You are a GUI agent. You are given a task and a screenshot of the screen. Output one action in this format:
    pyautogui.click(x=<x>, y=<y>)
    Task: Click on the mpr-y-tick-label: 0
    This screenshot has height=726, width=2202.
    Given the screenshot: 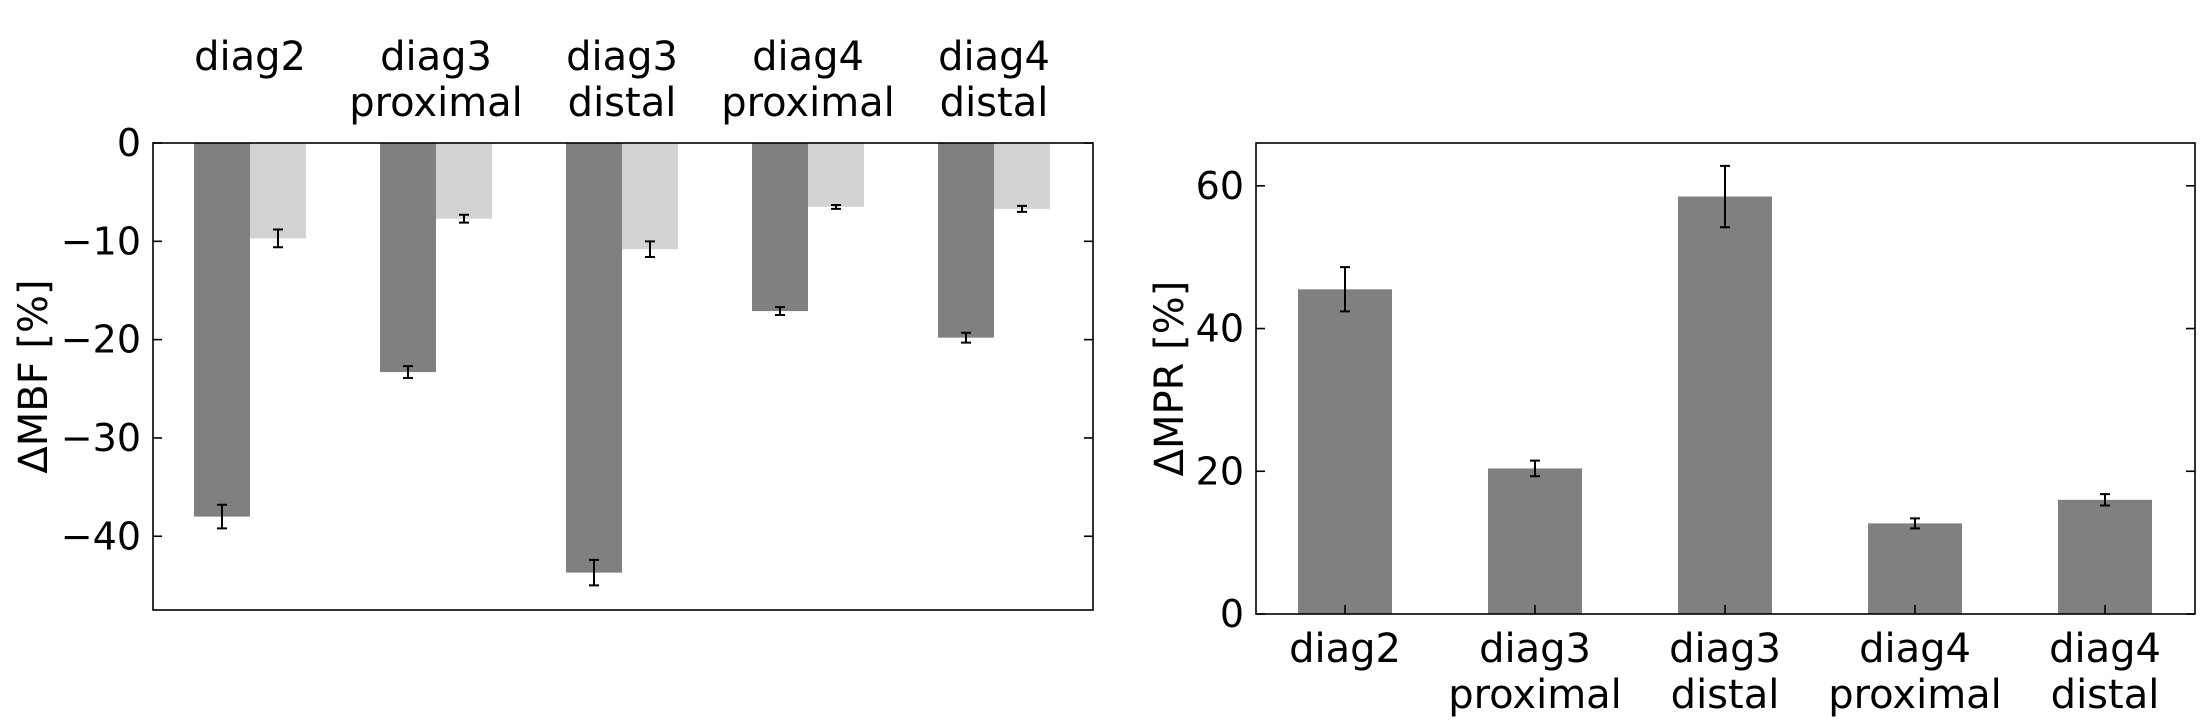 What is the action you would take?
    pyautogui.click(x=1232, y=614)
    